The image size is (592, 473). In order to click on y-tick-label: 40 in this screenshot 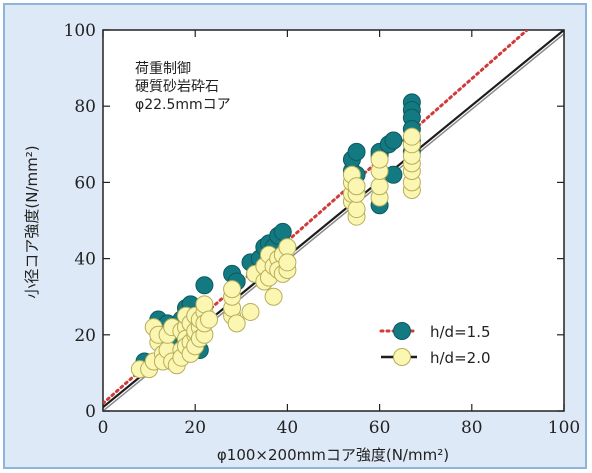, I will do `click(85, 260)`.